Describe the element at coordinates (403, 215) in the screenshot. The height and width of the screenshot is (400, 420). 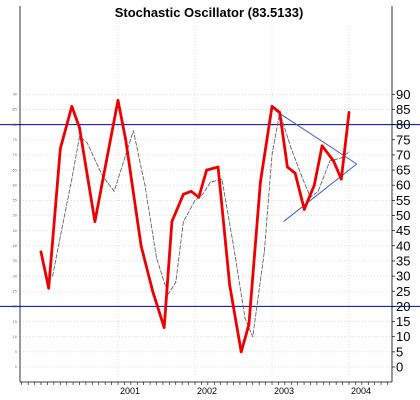
I see `y-tick-label-right: 50` at that location.